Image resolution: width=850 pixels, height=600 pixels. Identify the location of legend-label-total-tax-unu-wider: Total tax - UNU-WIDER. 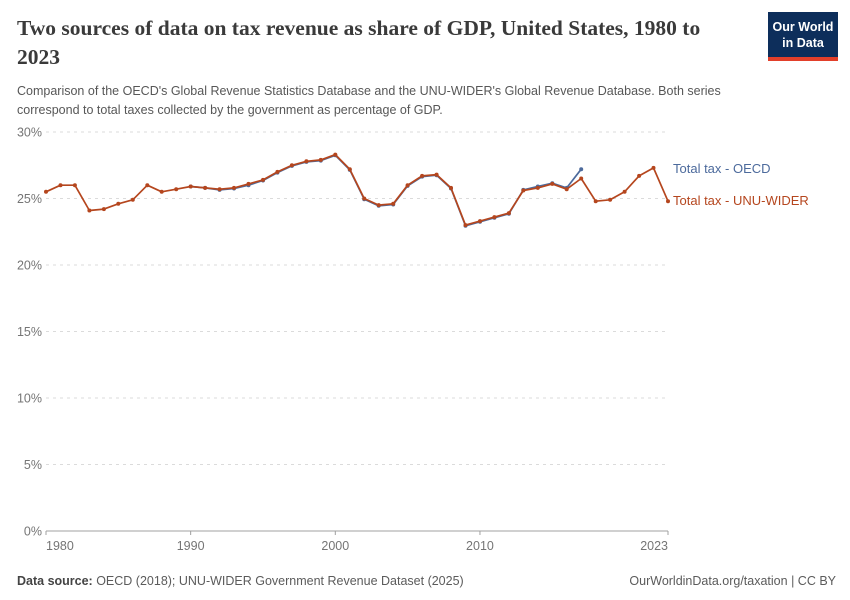
(741, 200).